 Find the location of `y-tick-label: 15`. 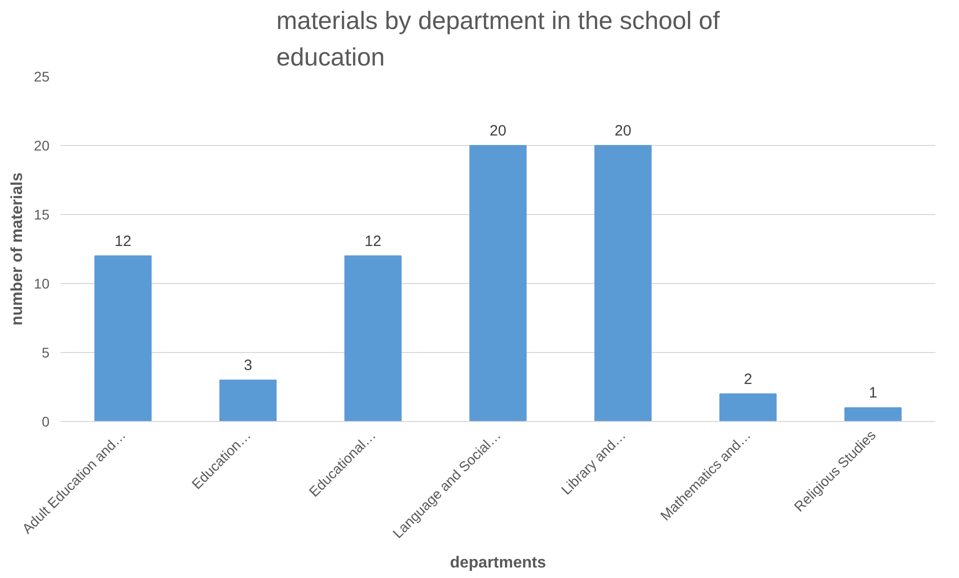

y-tick-label: 15 is located at coordinates (42, 214).